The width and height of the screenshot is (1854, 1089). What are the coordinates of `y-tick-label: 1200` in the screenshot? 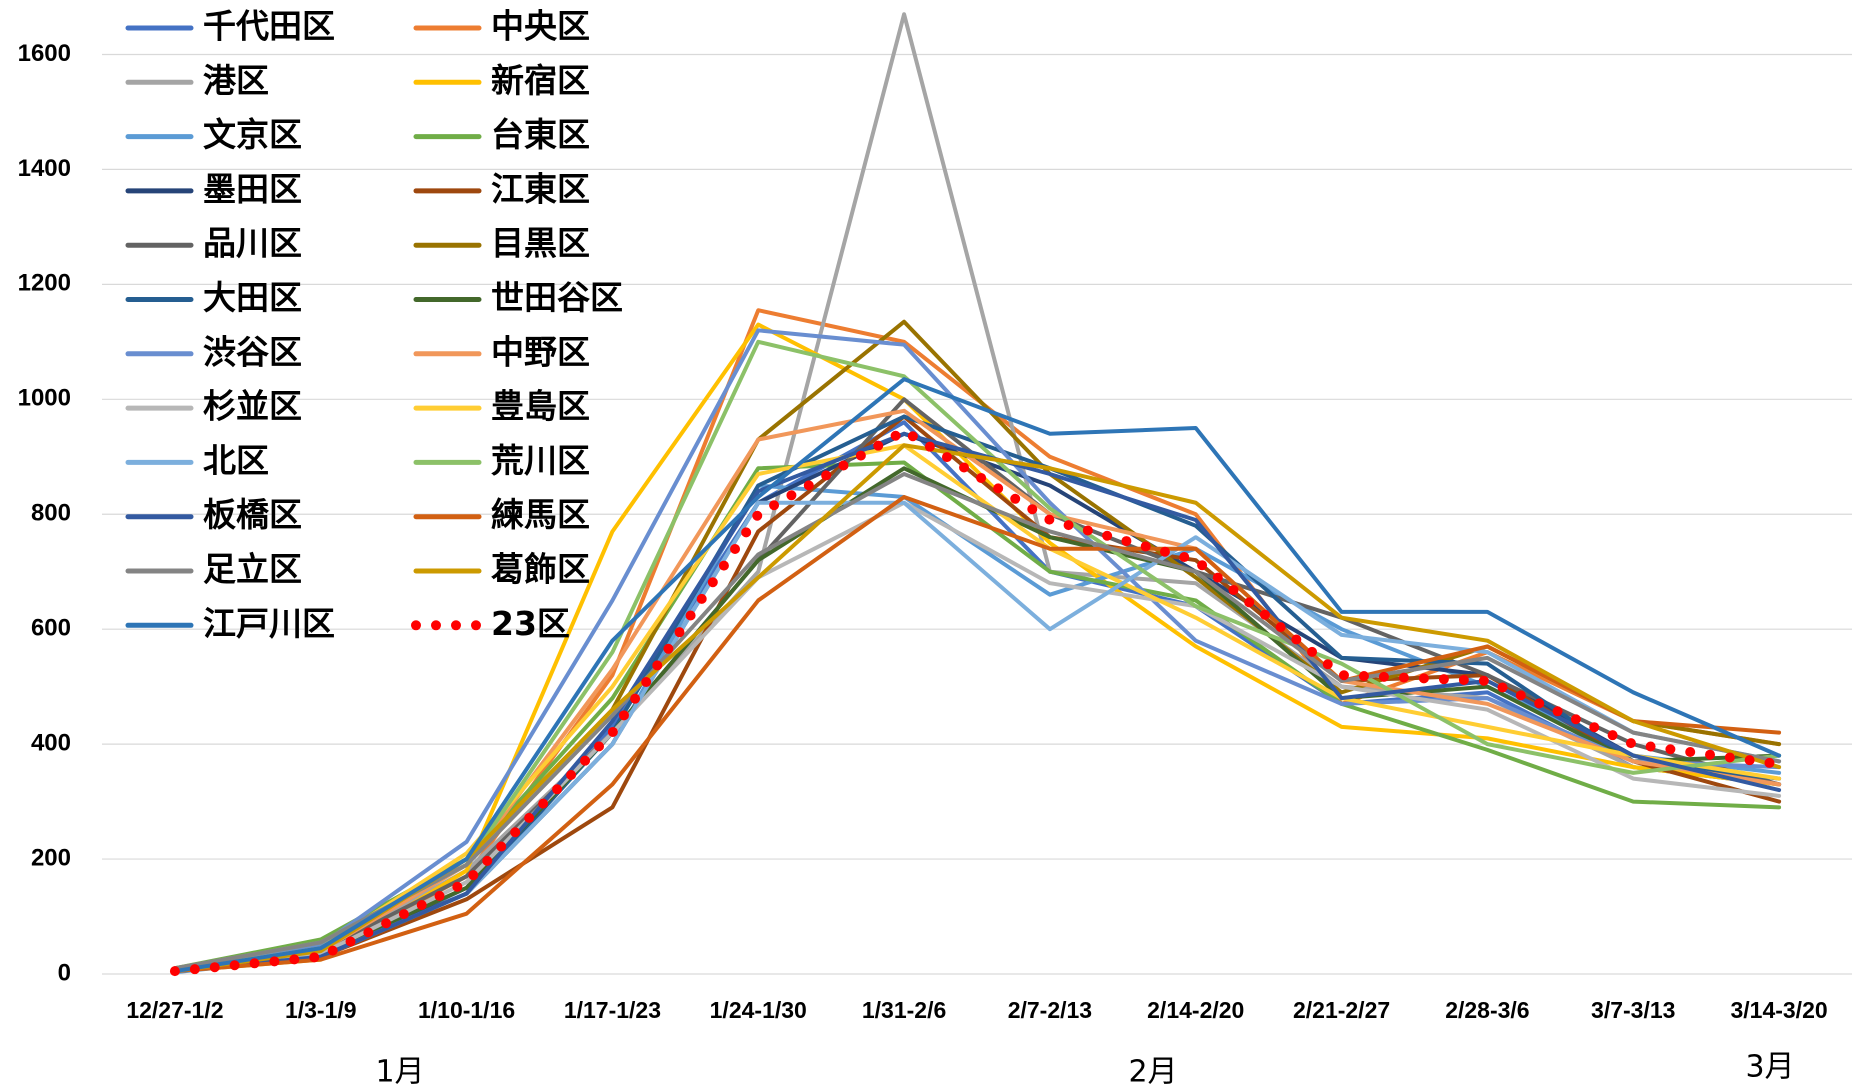 It's located at (44, 283).